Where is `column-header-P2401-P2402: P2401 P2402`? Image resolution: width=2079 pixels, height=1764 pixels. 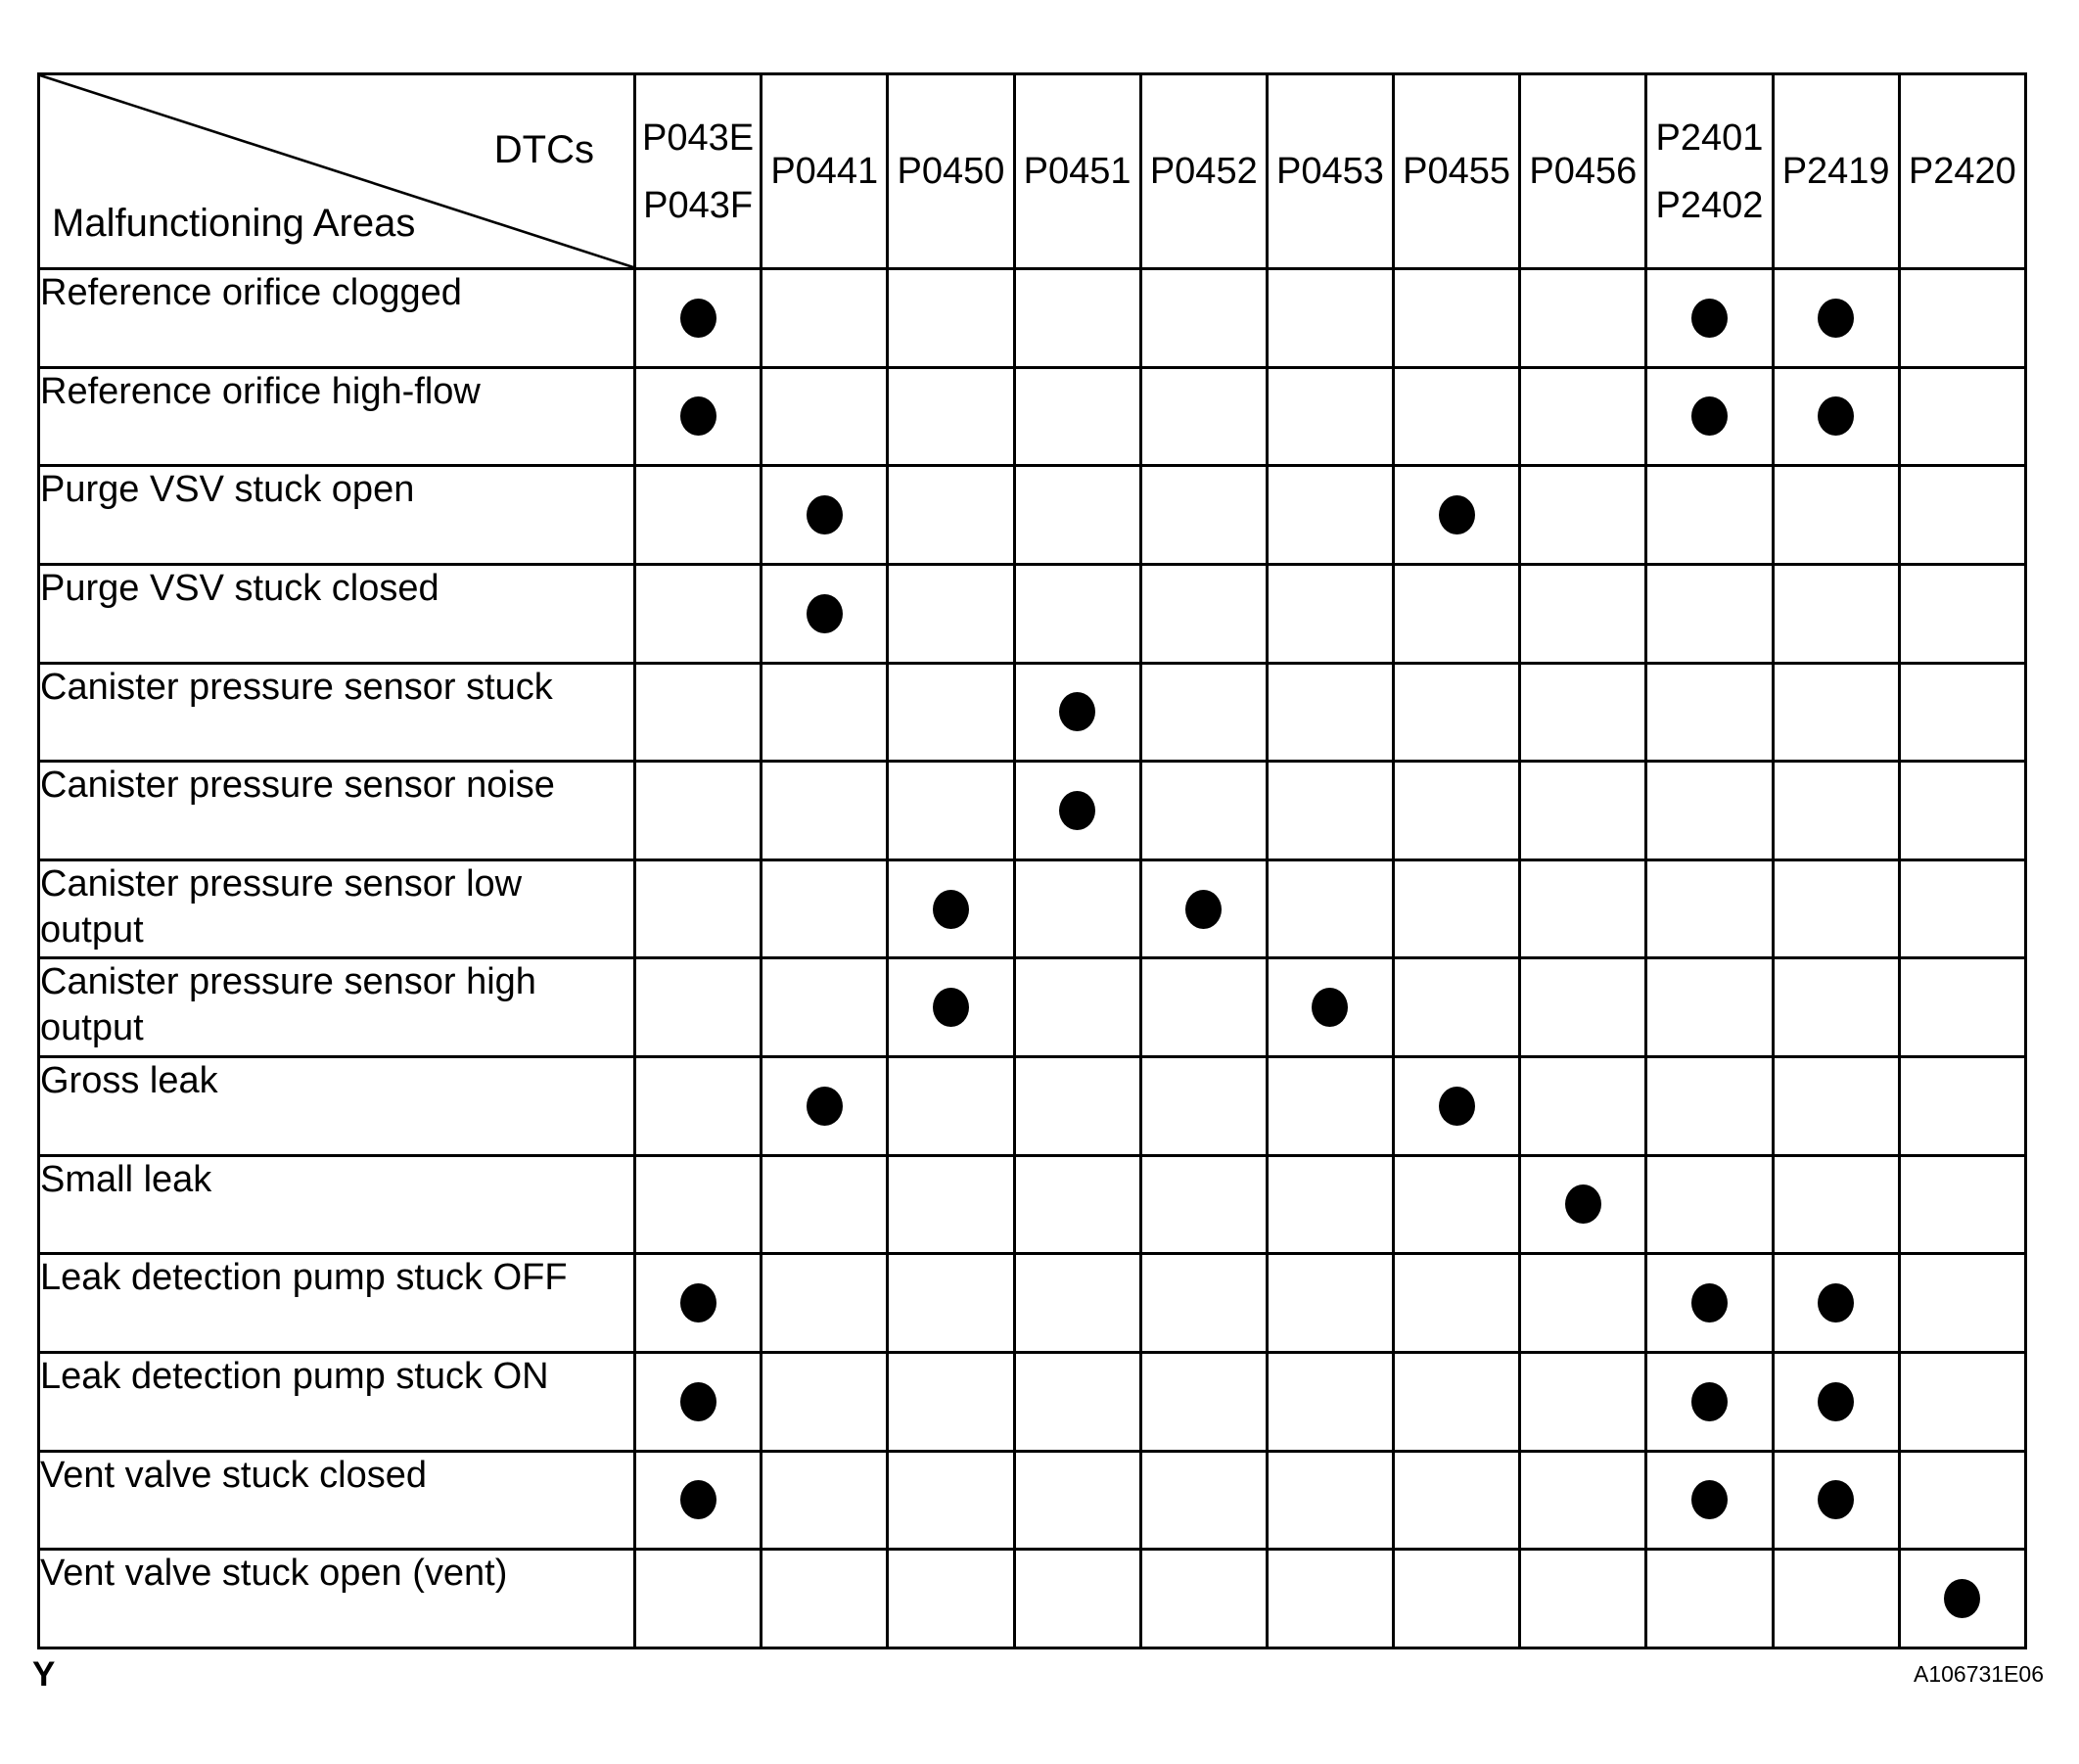 column-header-P2401-P2402: P2401 P2402 is located at coordinates (1709, 171).